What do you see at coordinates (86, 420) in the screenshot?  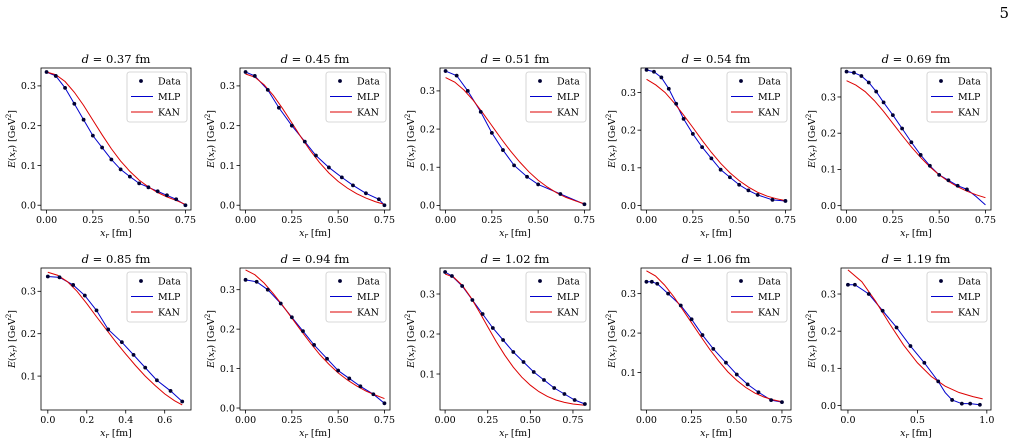 I see `x-tick-label: 0.2` at bounding box center [86, 420].